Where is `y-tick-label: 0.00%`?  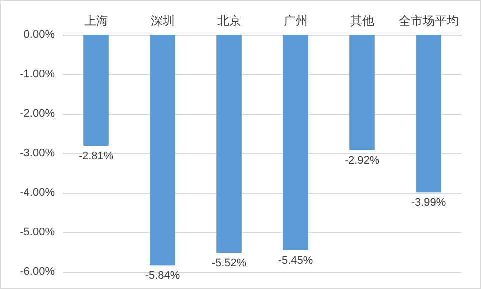
y-tick-label: 0.00% is located at coordinates (40, 35).